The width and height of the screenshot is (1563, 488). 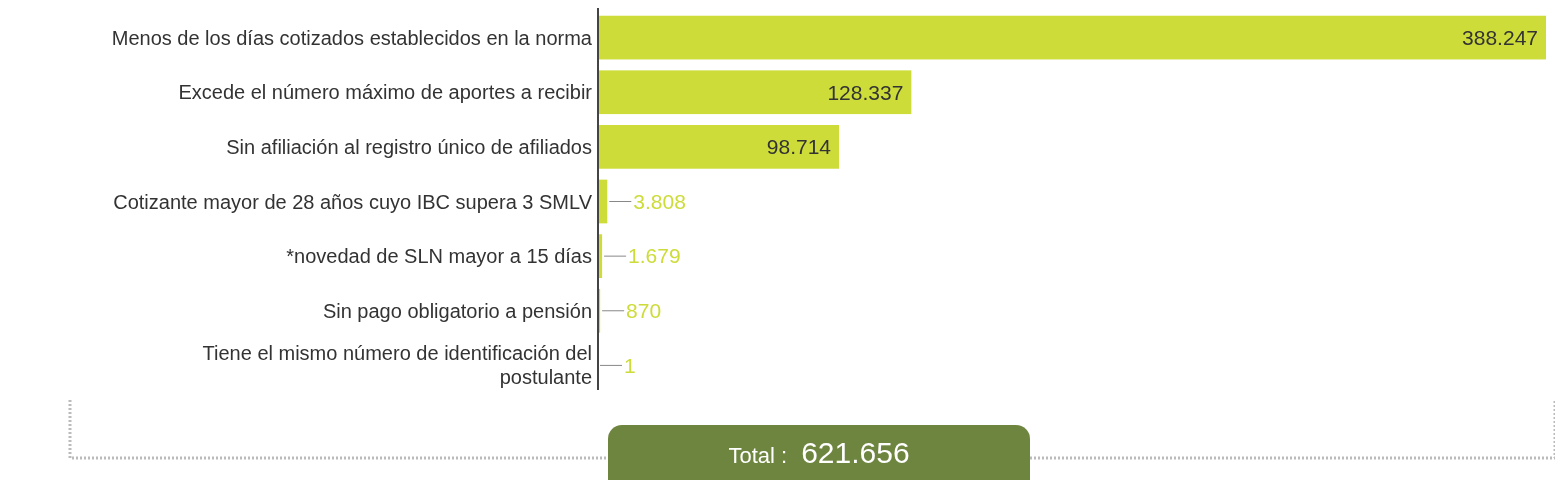 I want to click on y-tick-label: Excede el número máximo de aportes a recibir, so click(x=385, y=92).